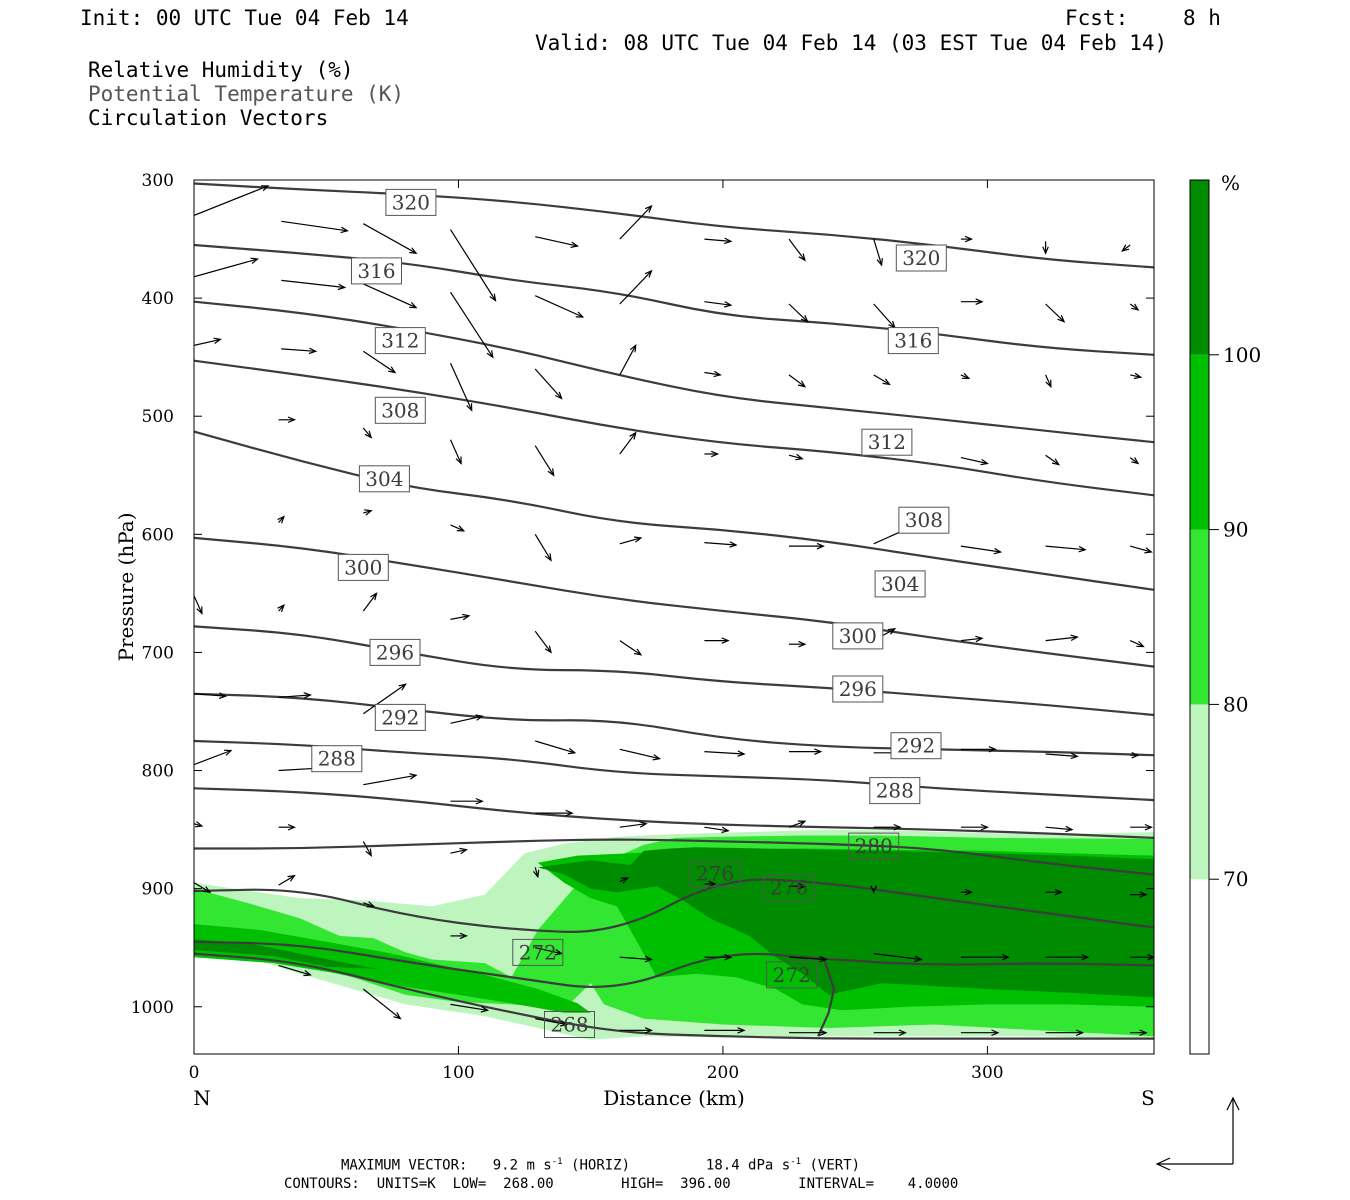  What do you see at coordinates (723, 1073) in the screenshot?
I see `x-tick-label: 200` at bounding box center [723, 1073].